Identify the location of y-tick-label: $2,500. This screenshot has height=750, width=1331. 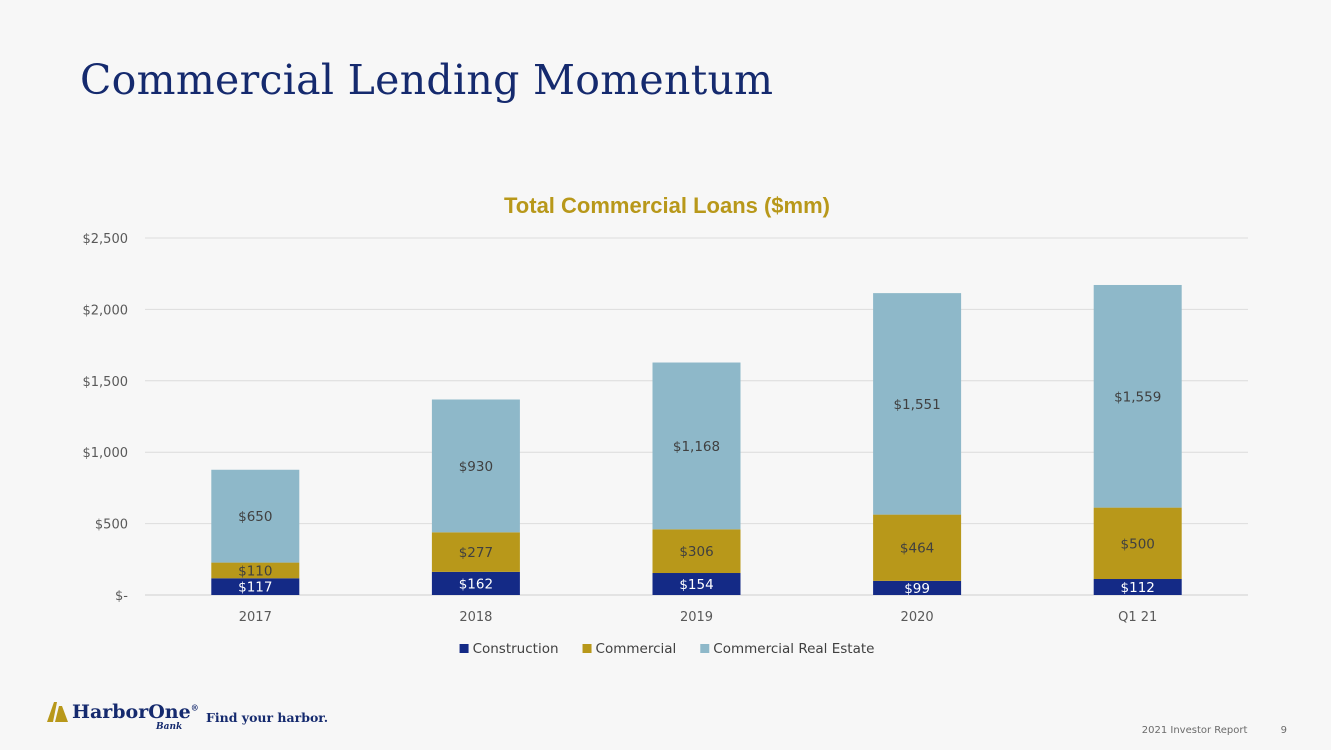
(106, 239).